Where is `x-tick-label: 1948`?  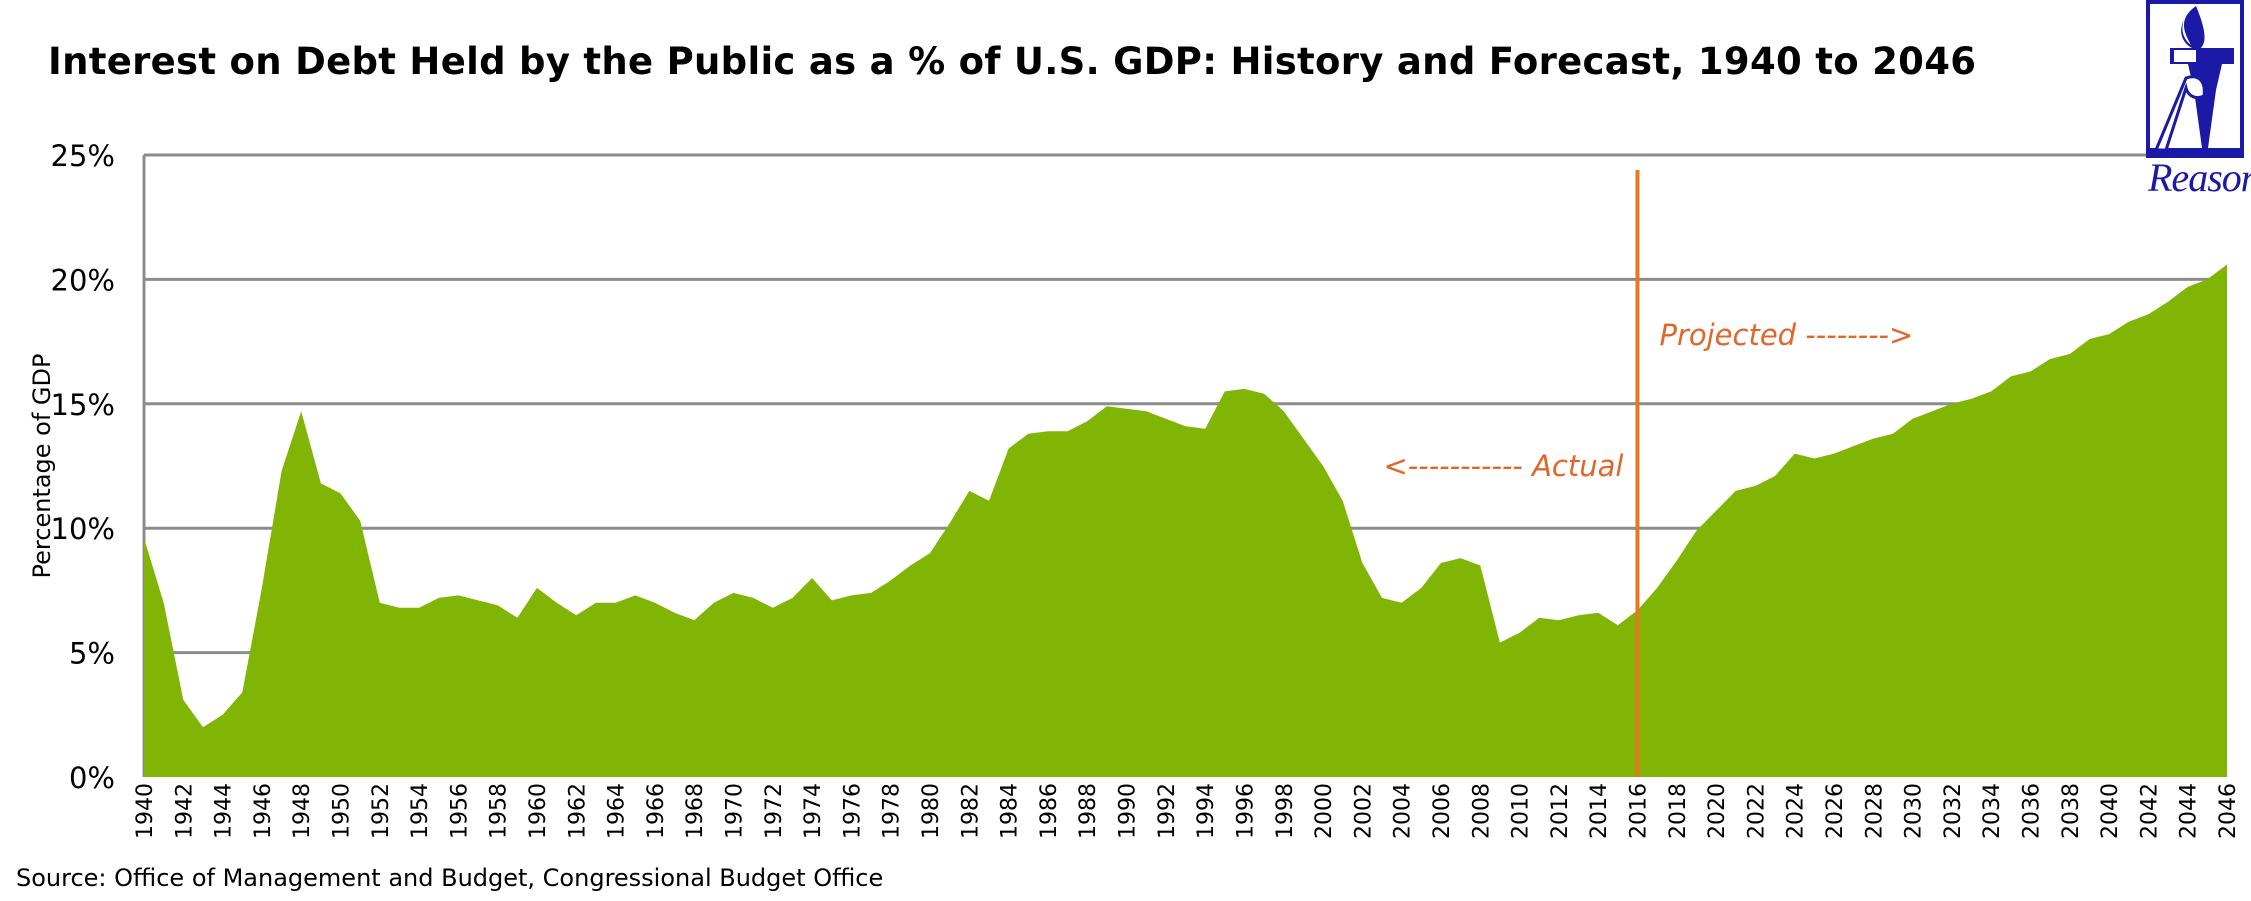
x-tick-label: 1948 is located at coordinates (302, 811).